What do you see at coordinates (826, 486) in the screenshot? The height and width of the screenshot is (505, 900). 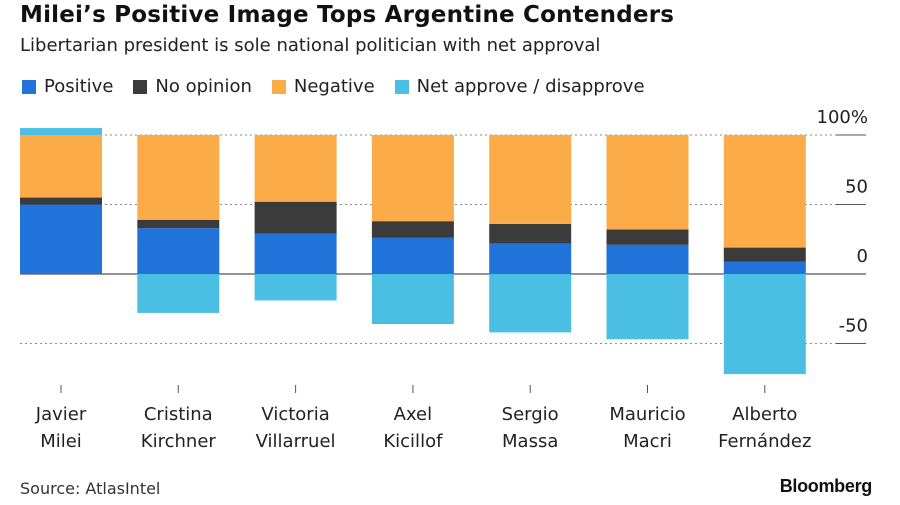 I see `bloomberg-logo: Bloomberg` at bounding box center [826, 486].